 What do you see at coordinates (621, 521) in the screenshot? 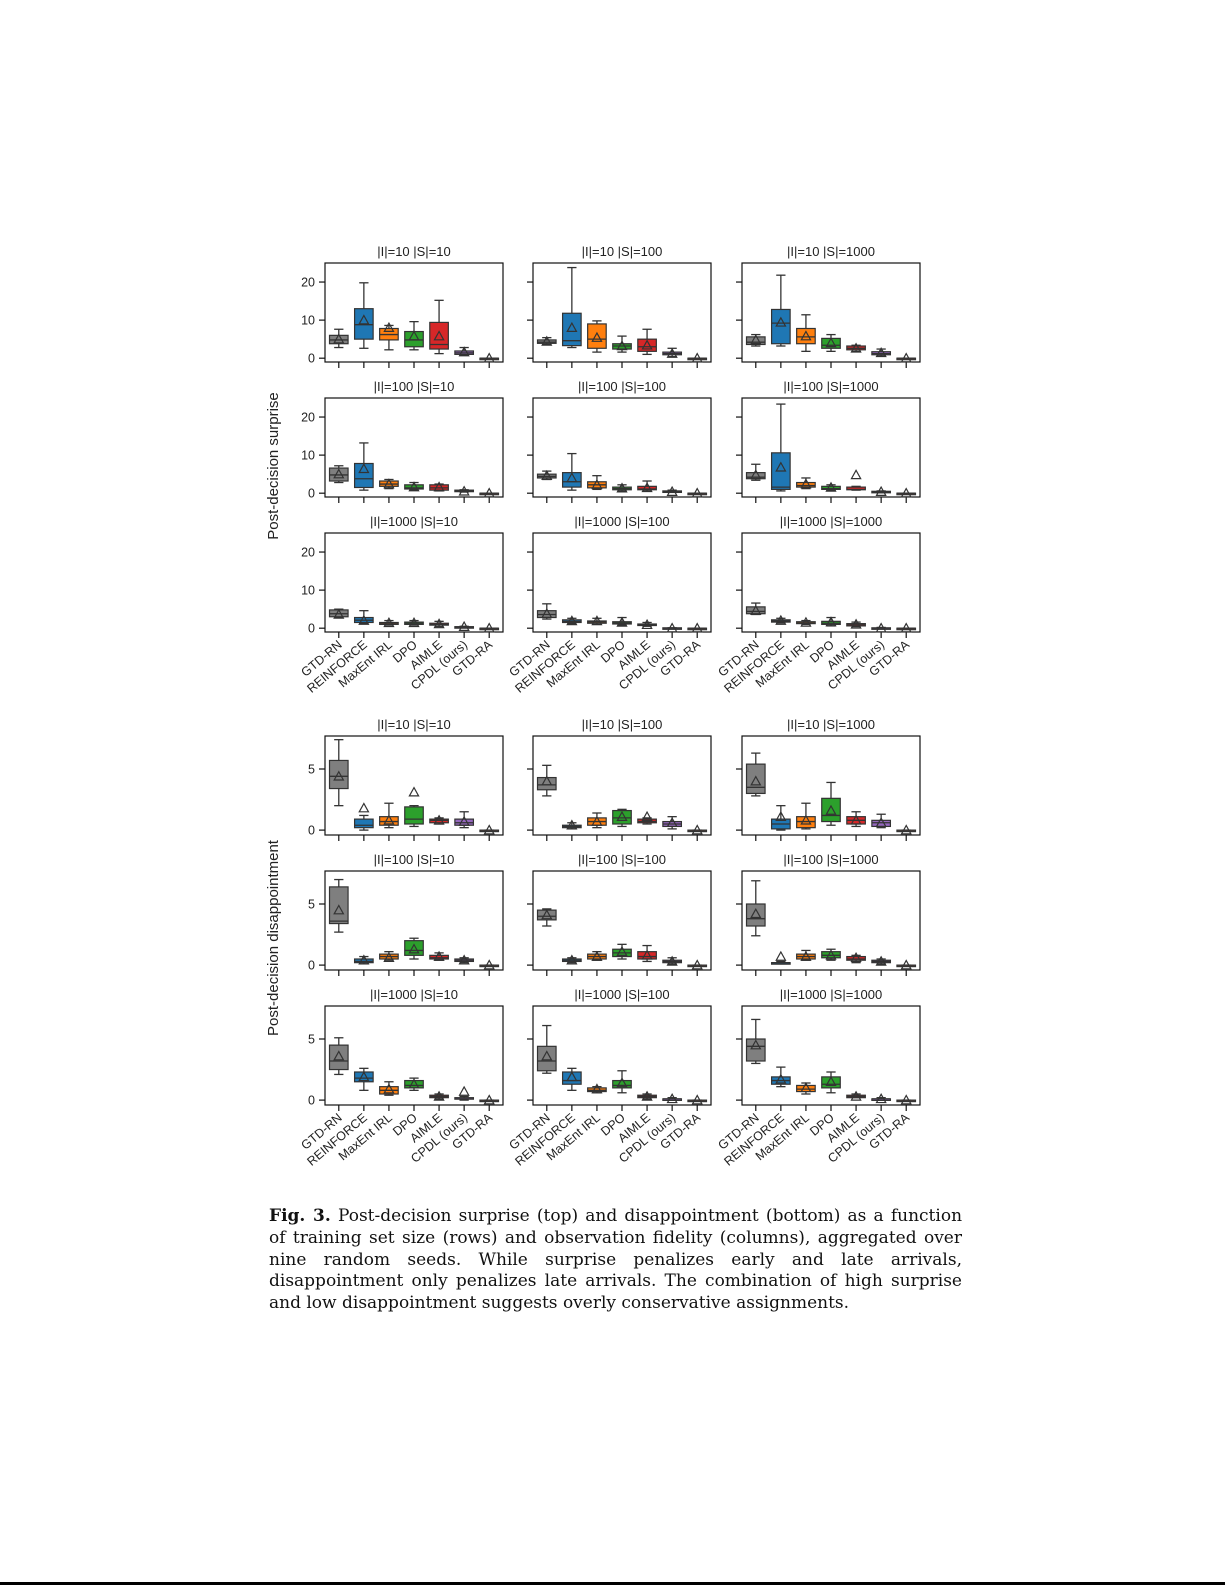
I see `panel-title: |I|=1000 |S|=100` at bounding box center [621, 521].